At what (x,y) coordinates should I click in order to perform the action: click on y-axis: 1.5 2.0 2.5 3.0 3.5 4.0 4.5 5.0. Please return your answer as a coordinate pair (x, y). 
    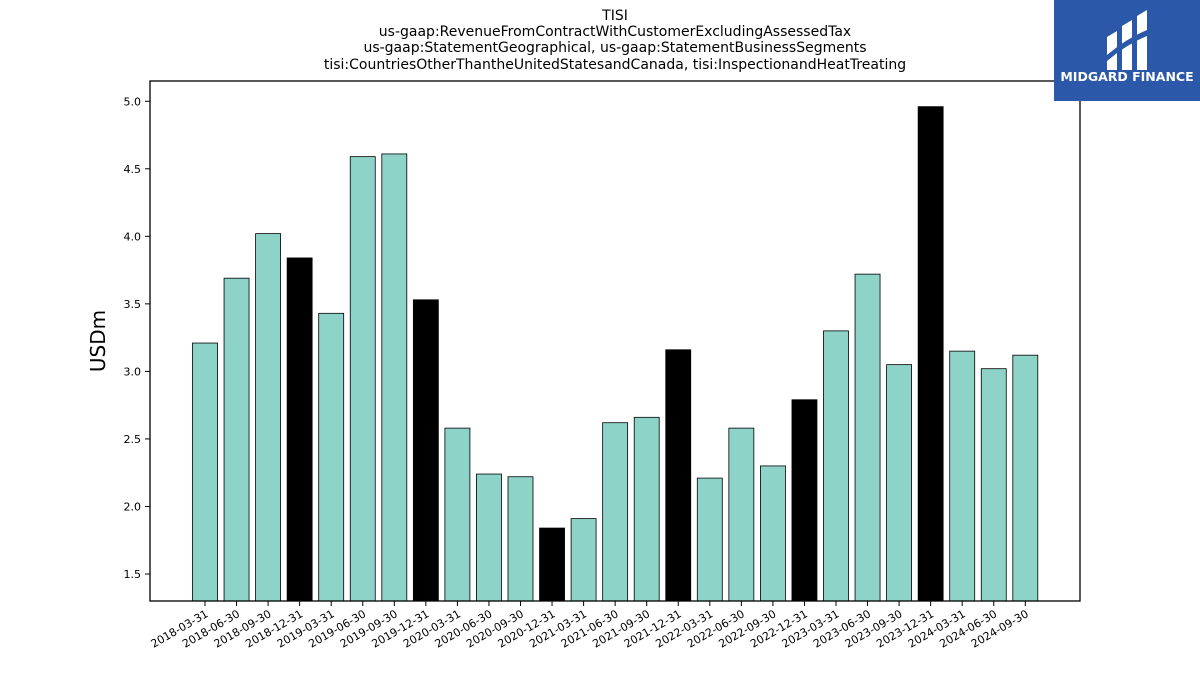
    Looking at the image, I should click on (137, 338).